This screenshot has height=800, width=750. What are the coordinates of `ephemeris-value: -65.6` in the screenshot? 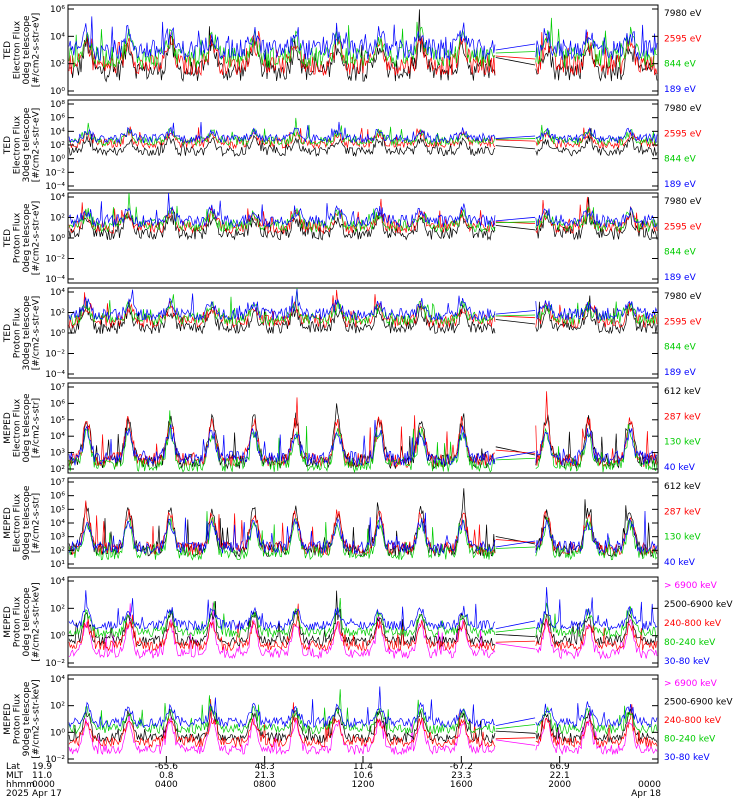 It's located at (167, 767).